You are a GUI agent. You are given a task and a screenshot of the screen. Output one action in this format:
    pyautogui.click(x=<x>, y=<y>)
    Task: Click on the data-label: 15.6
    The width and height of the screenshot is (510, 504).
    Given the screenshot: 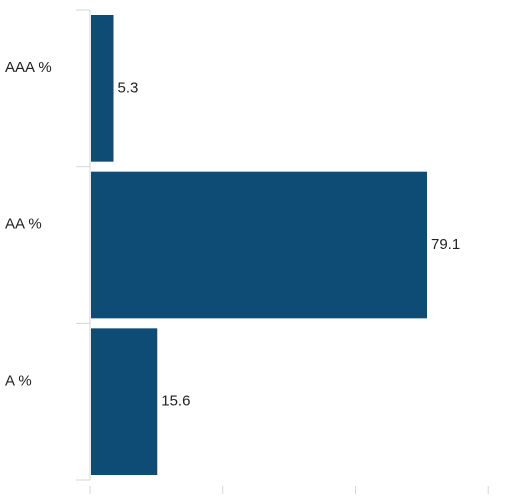 What is the action you would take?
    pyautogui.click(x=175, y=401)
    